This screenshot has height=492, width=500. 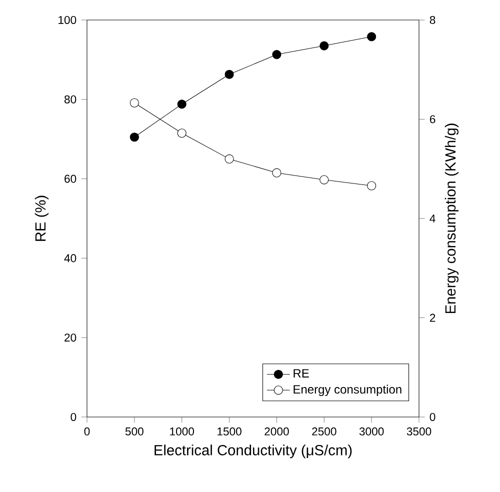 What do you see at coordinates (348, 390) in the screenshot?
I see `legend-label: Energy consumption` at bounding box center [348, 390].